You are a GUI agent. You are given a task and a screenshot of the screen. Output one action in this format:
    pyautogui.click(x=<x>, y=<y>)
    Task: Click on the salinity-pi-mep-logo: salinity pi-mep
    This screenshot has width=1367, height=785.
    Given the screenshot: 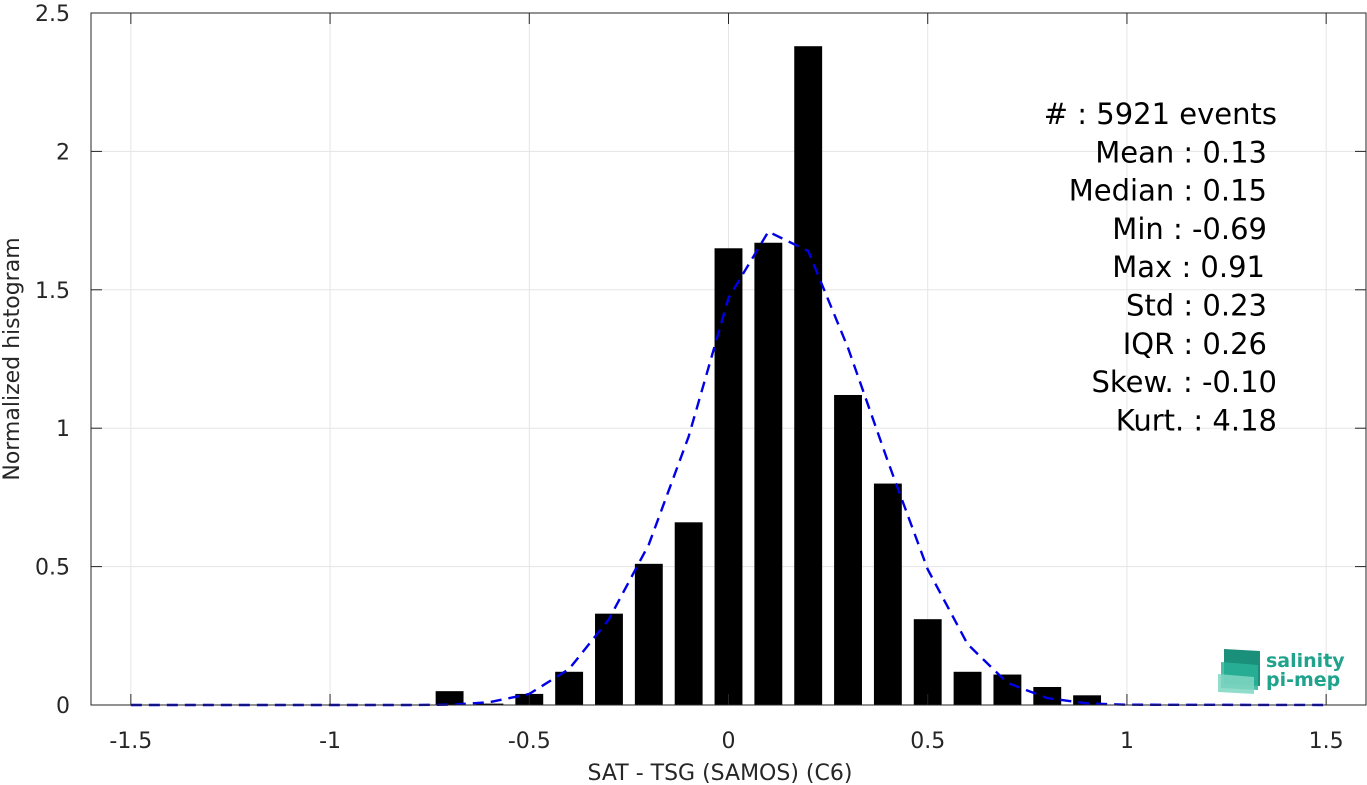 What is the action you would take?
    pyautogui.click(x=1281, y=671)
    